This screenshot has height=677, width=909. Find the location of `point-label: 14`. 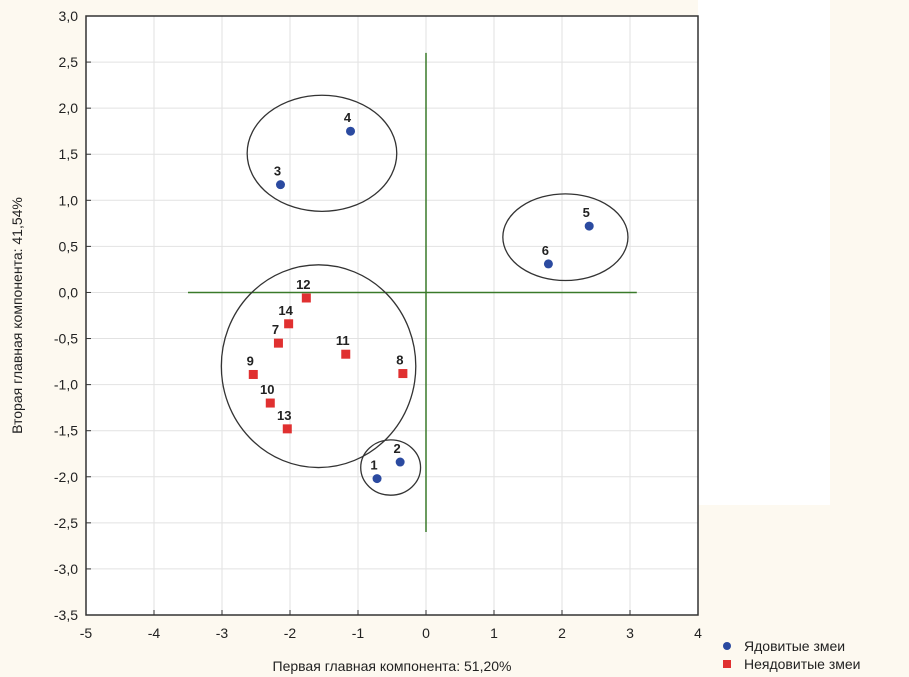

point-label: 14 is located at coordinates (285, 310).